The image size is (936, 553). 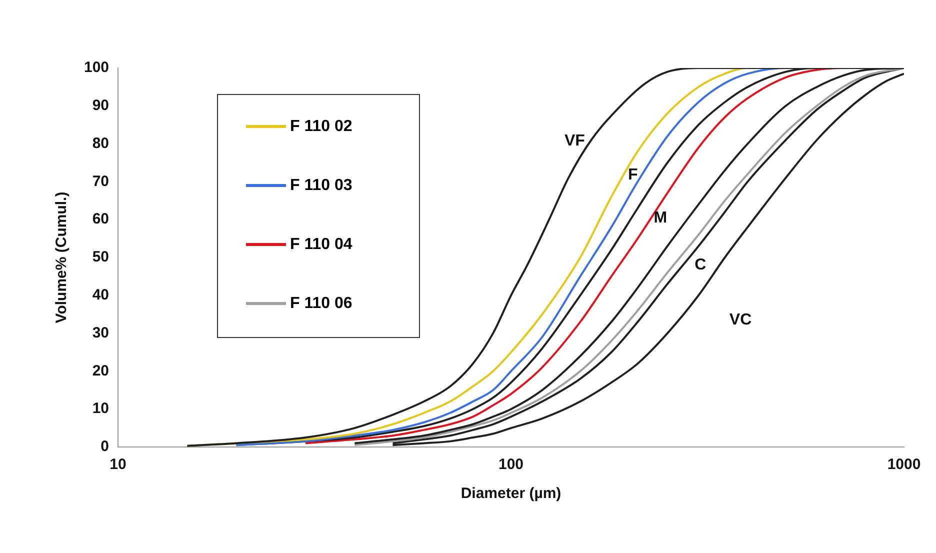 What do you see at coordinates (321, 303) in the screenshot?
I see `legend-label: F 110 06` at bounding box center [321, 303].